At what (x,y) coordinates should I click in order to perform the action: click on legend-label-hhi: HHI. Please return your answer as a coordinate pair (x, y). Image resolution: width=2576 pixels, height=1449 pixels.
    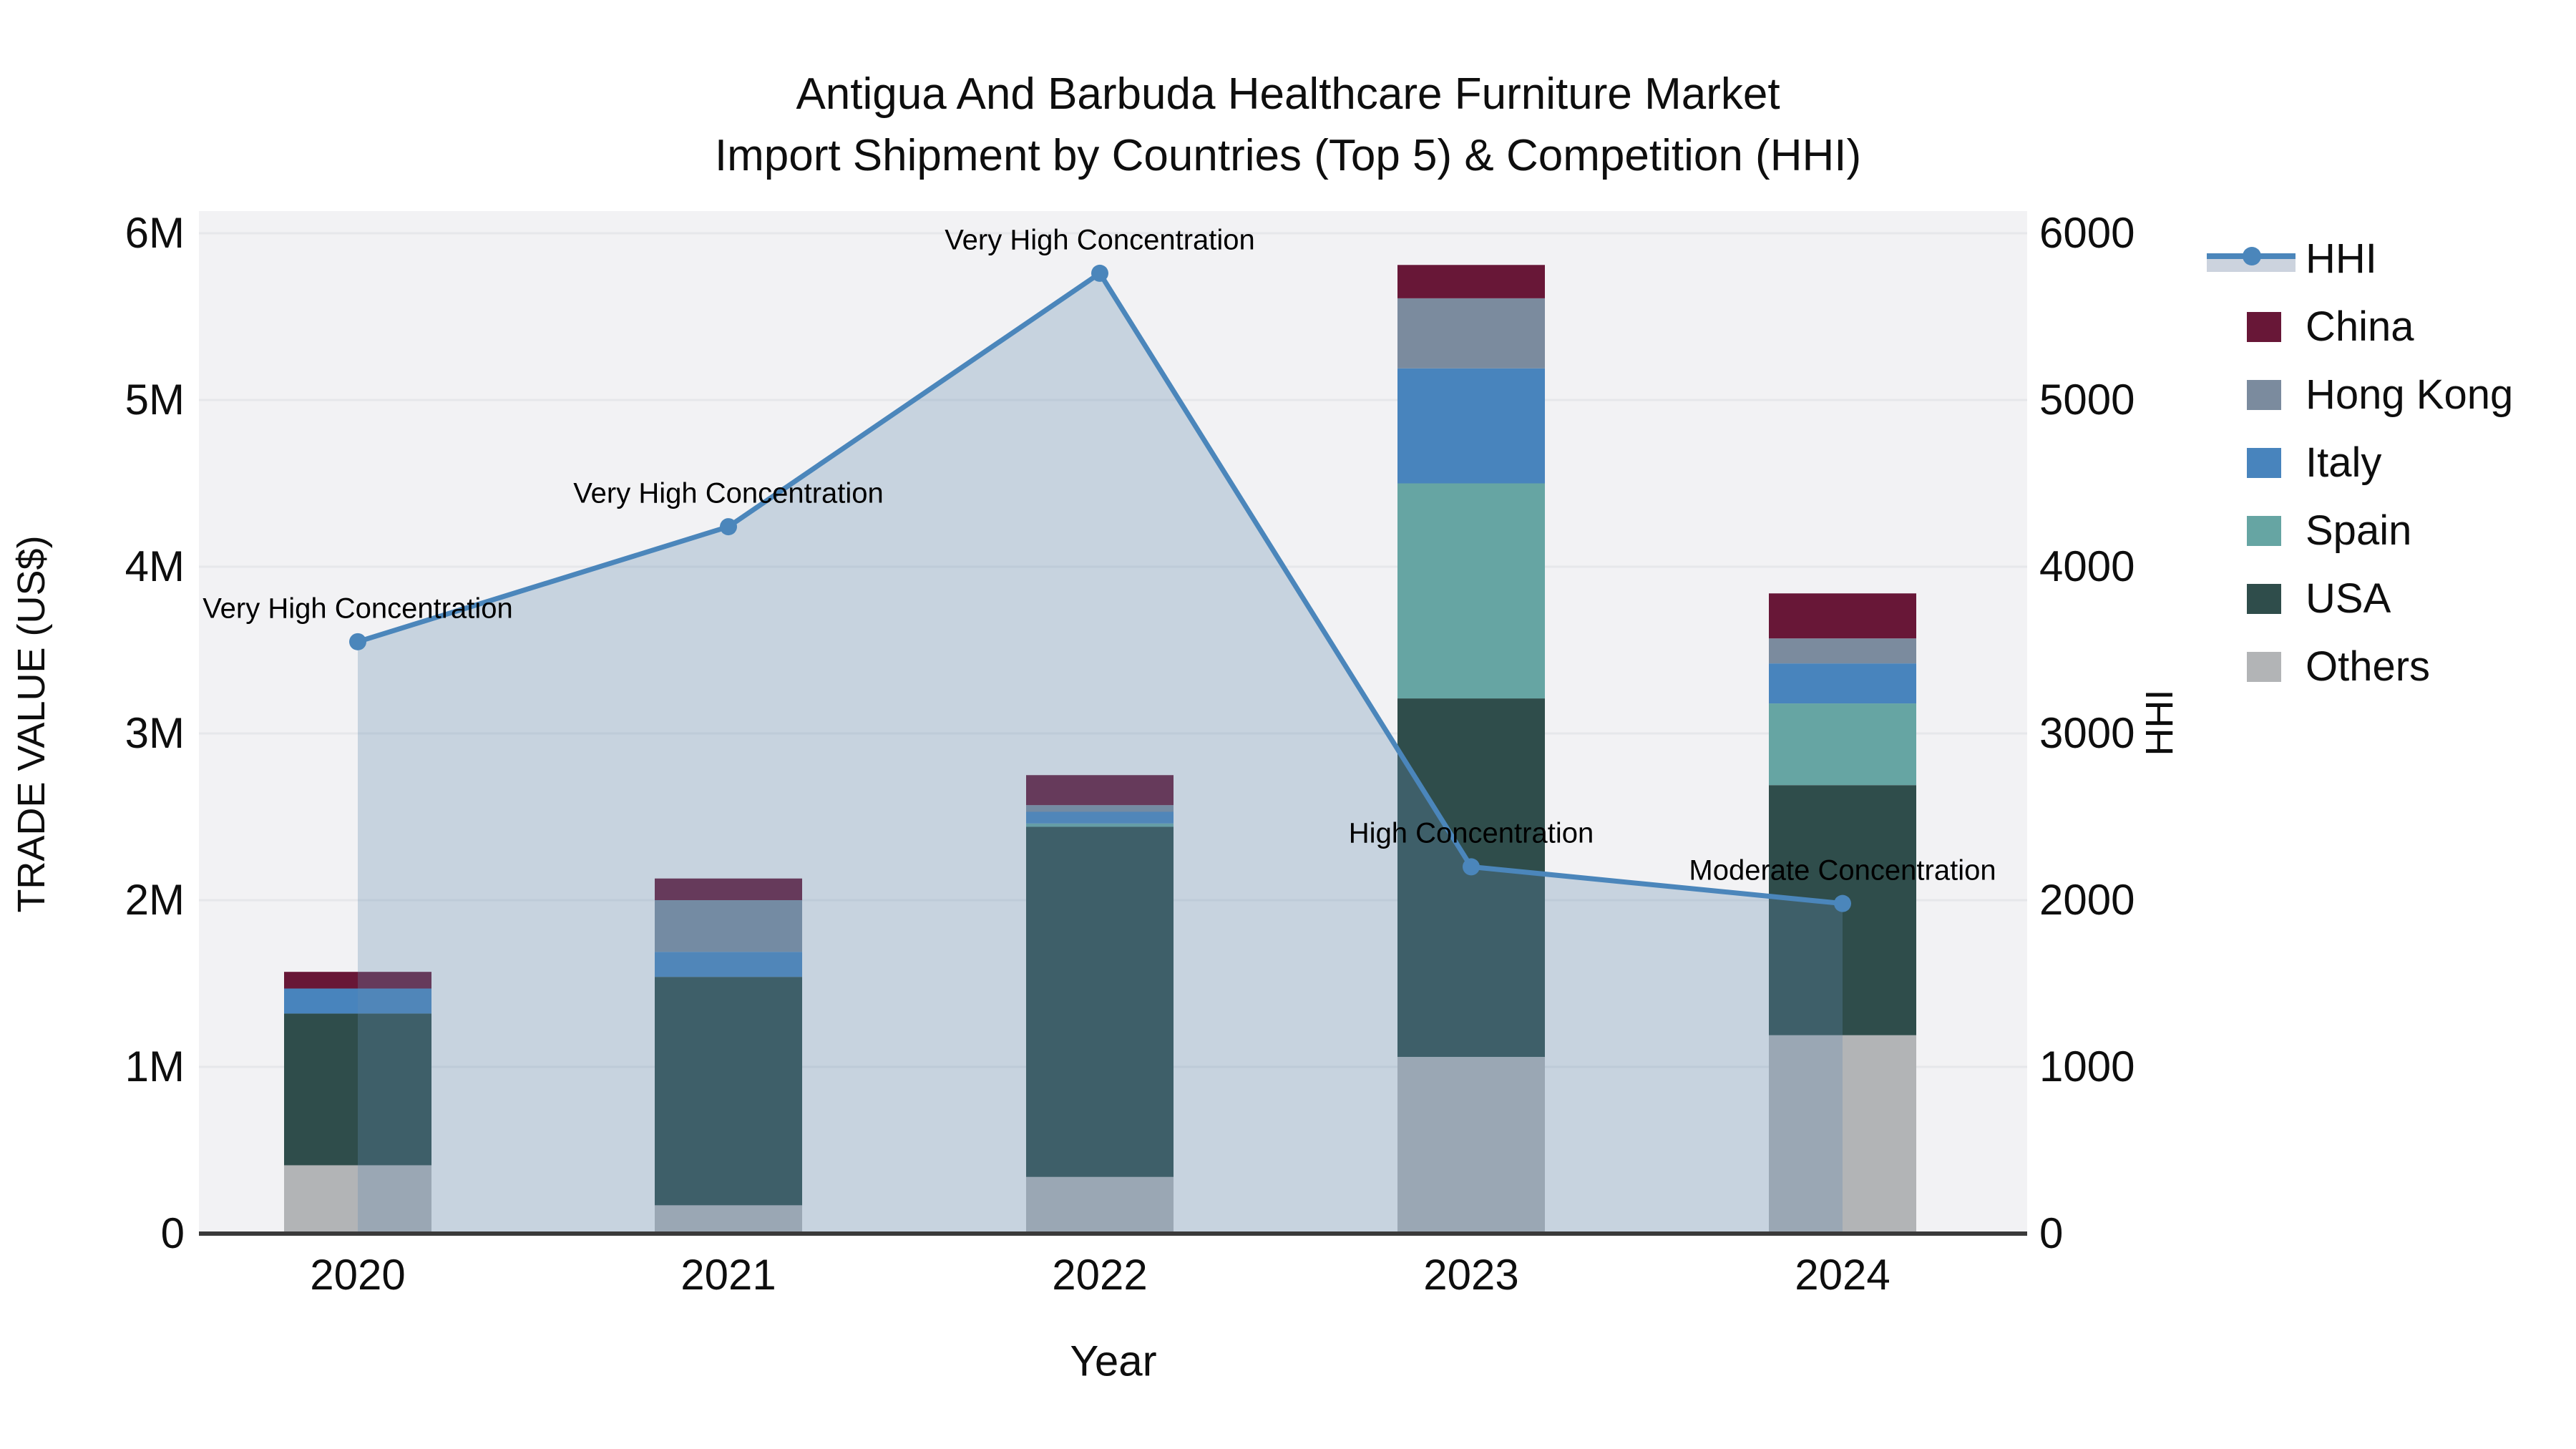
    Looking at the image, I should click on (2341, 258).